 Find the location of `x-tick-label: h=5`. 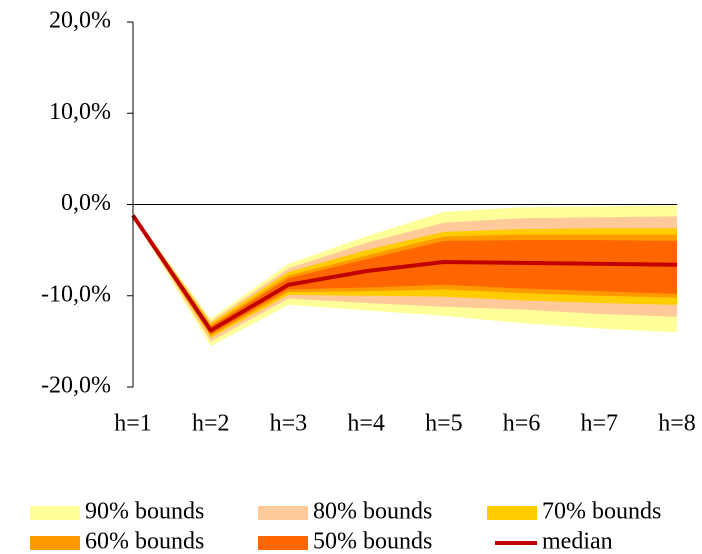

x-tick-label: h=5 is located at coordinates (444, 424).